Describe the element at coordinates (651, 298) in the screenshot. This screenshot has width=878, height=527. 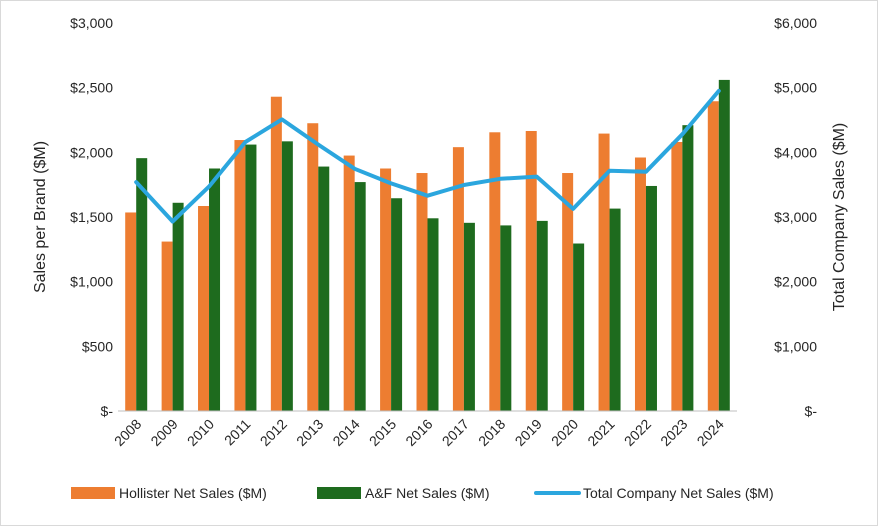
I see `bar-af-2022` at that location.